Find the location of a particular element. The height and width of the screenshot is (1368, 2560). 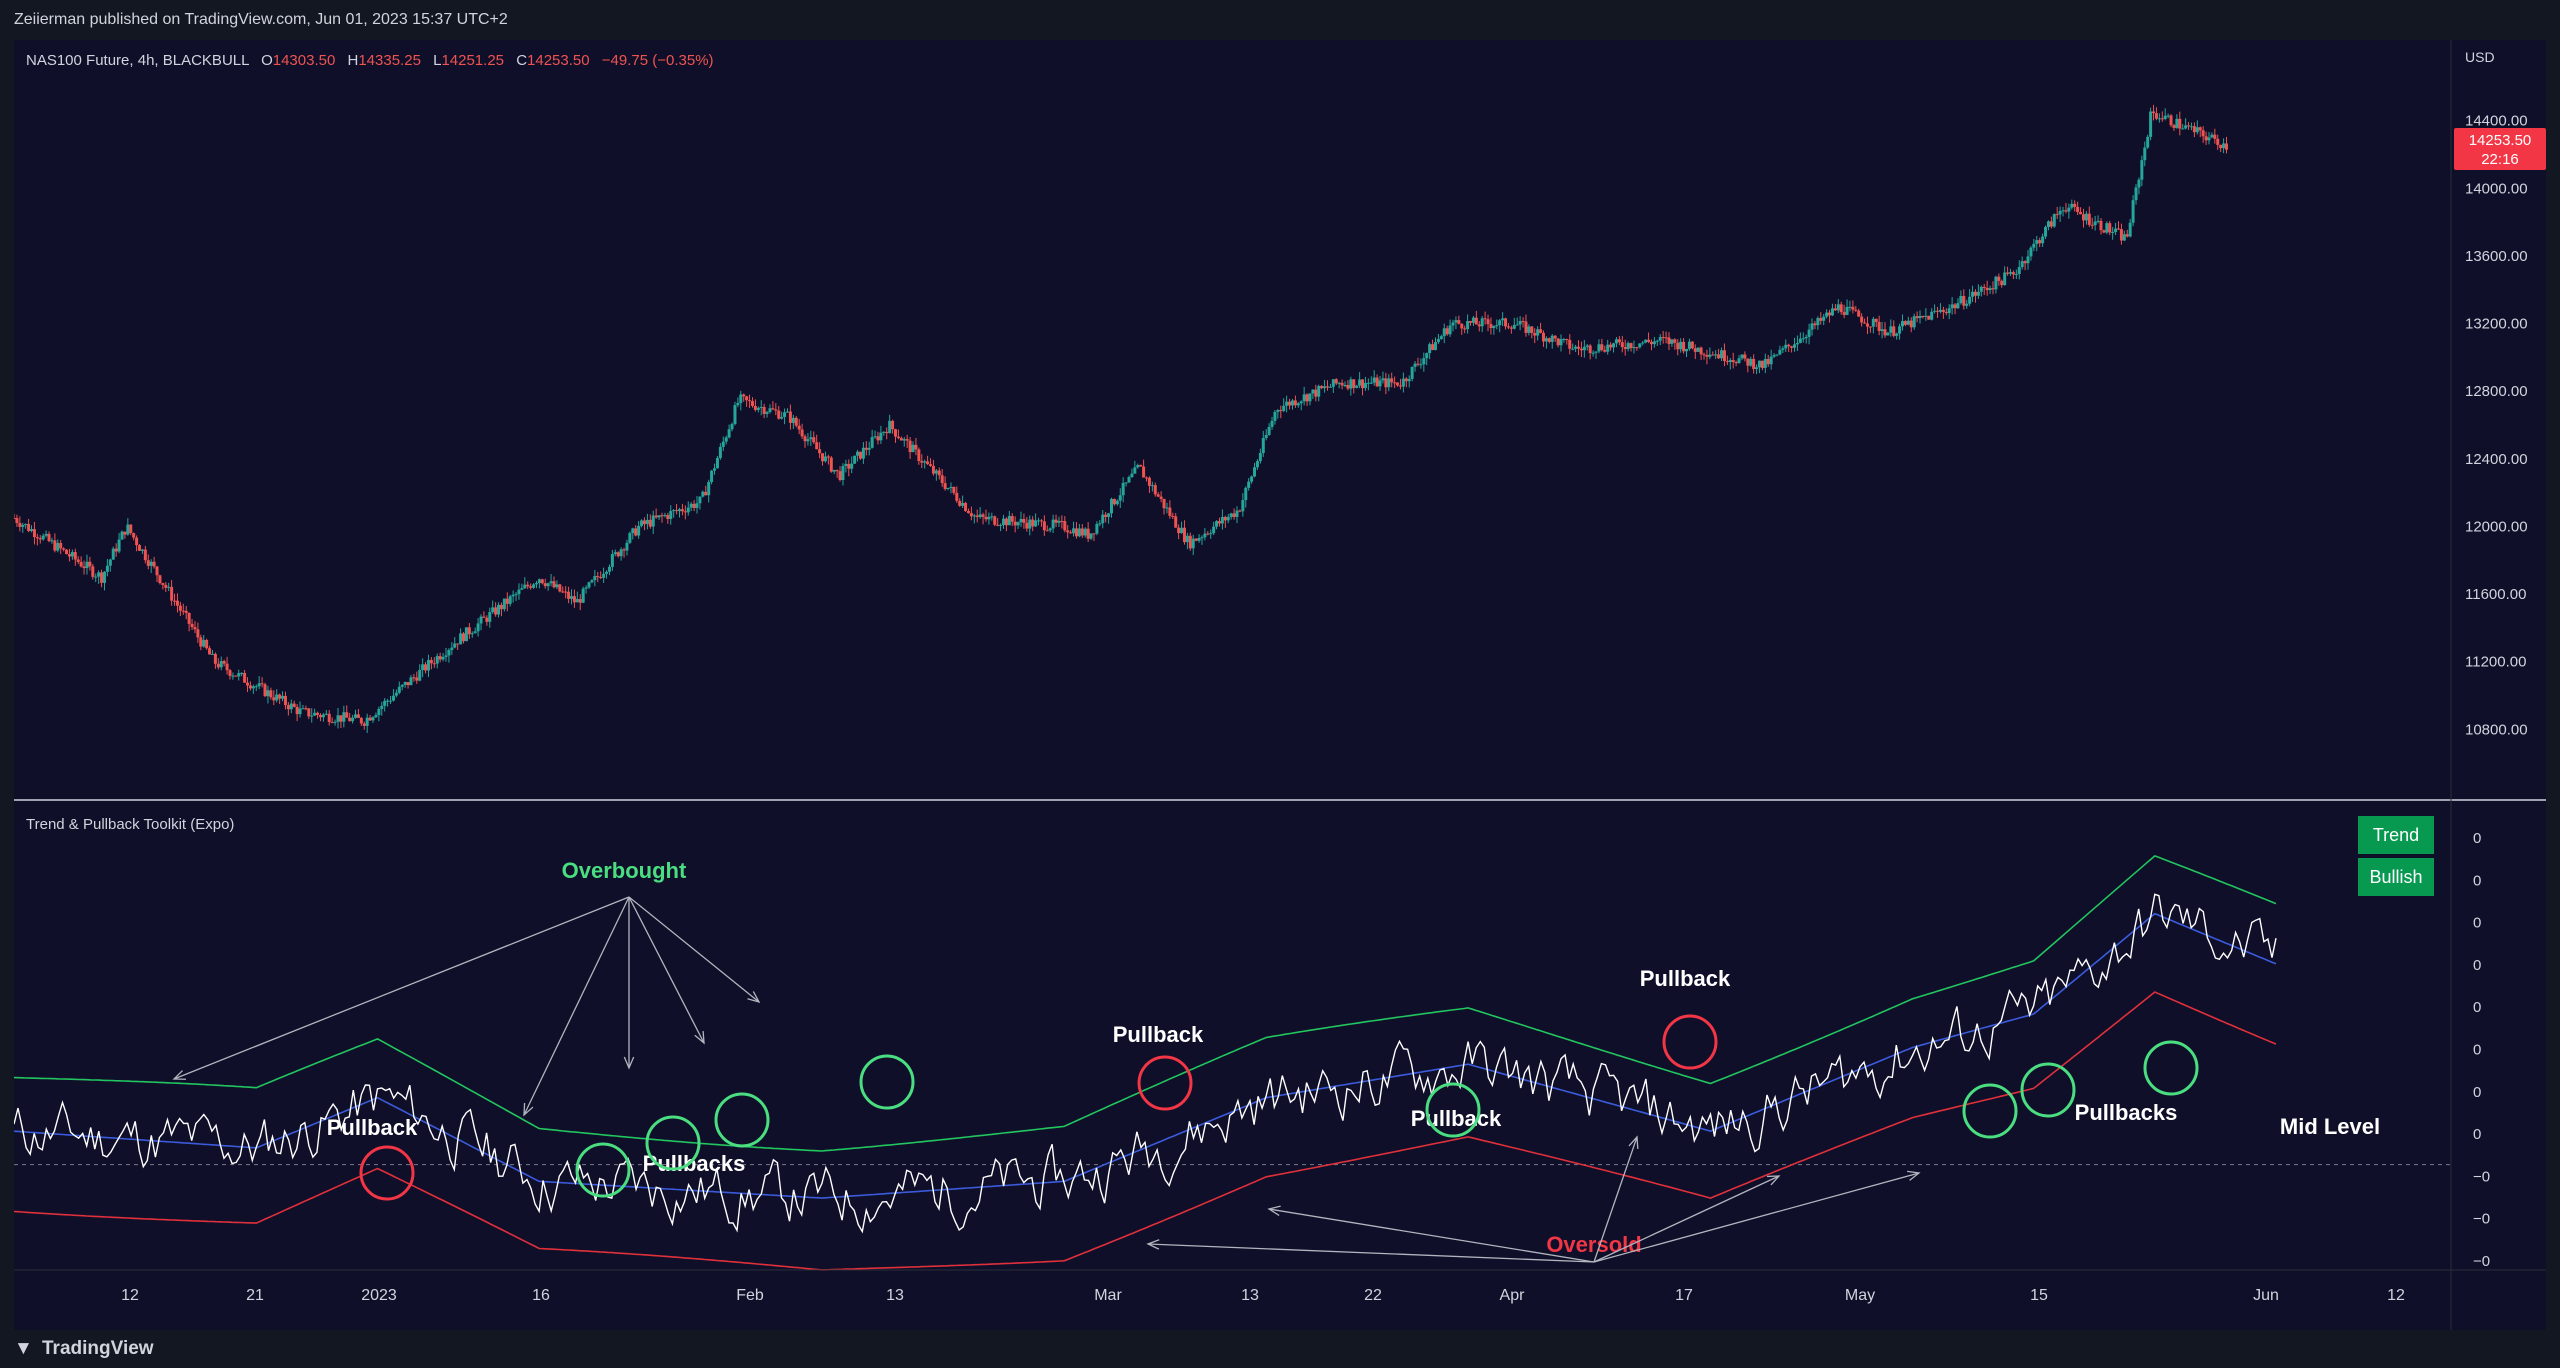

tradingview-logo: ▼ TradingView is located at coordinates (84, 1349).